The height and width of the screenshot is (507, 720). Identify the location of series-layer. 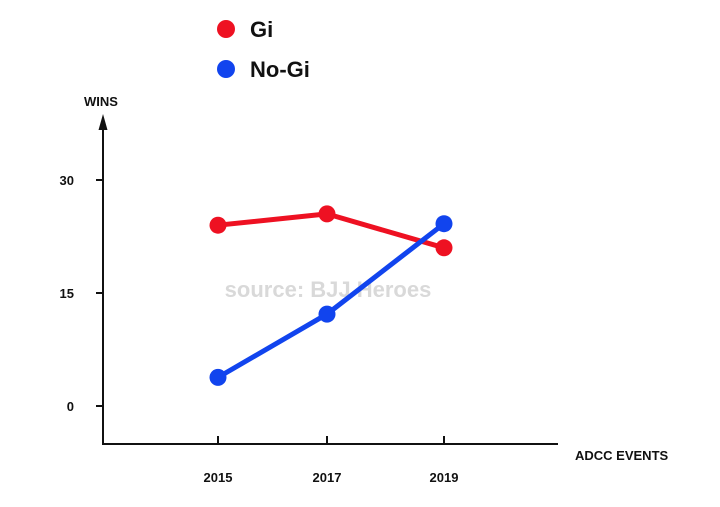
(331, 295).